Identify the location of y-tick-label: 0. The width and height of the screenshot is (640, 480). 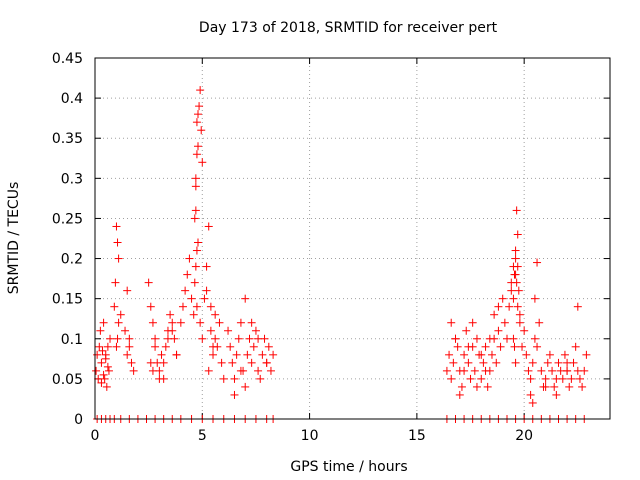
(78, 420).